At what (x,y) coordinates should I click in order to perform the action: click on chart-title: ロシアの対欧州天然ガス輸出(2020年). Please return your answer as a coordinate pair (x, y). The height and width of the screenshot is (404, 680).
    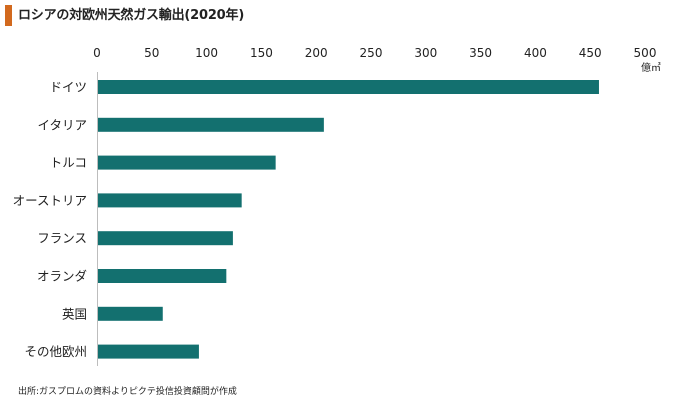
    Looking at the image, I should click on (131, 15).